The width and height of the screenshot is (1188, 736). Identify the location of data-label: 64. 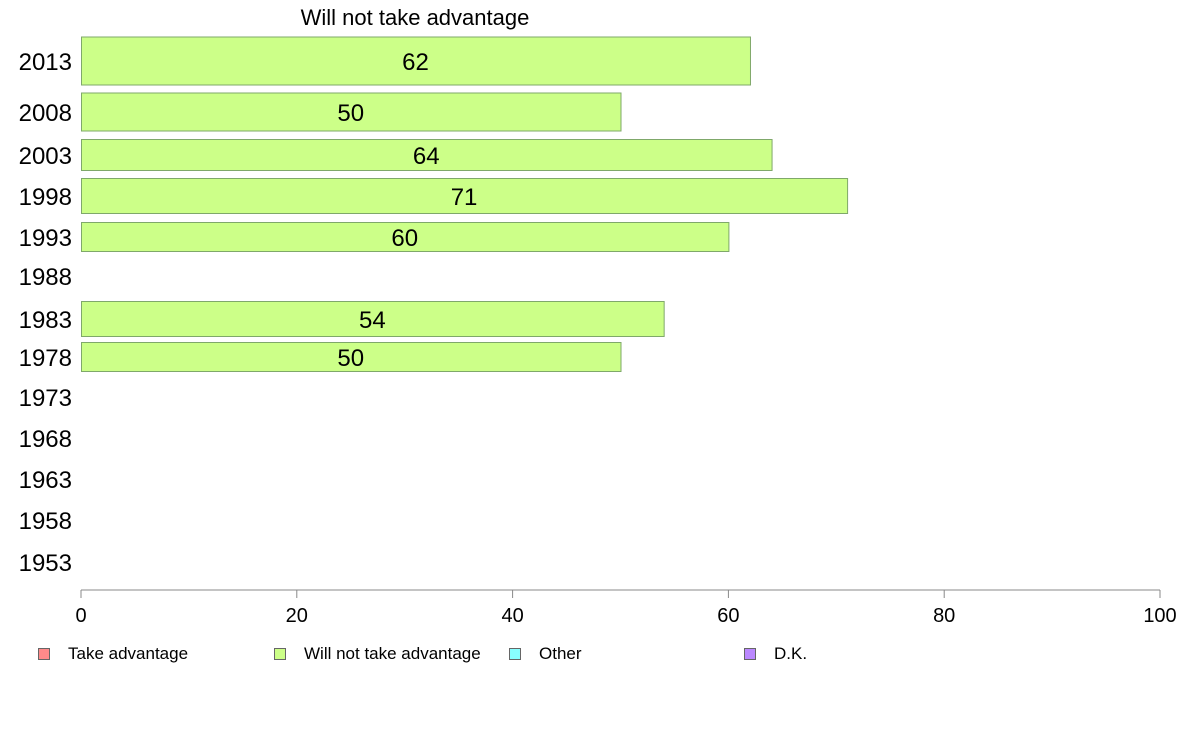
(426, 156).